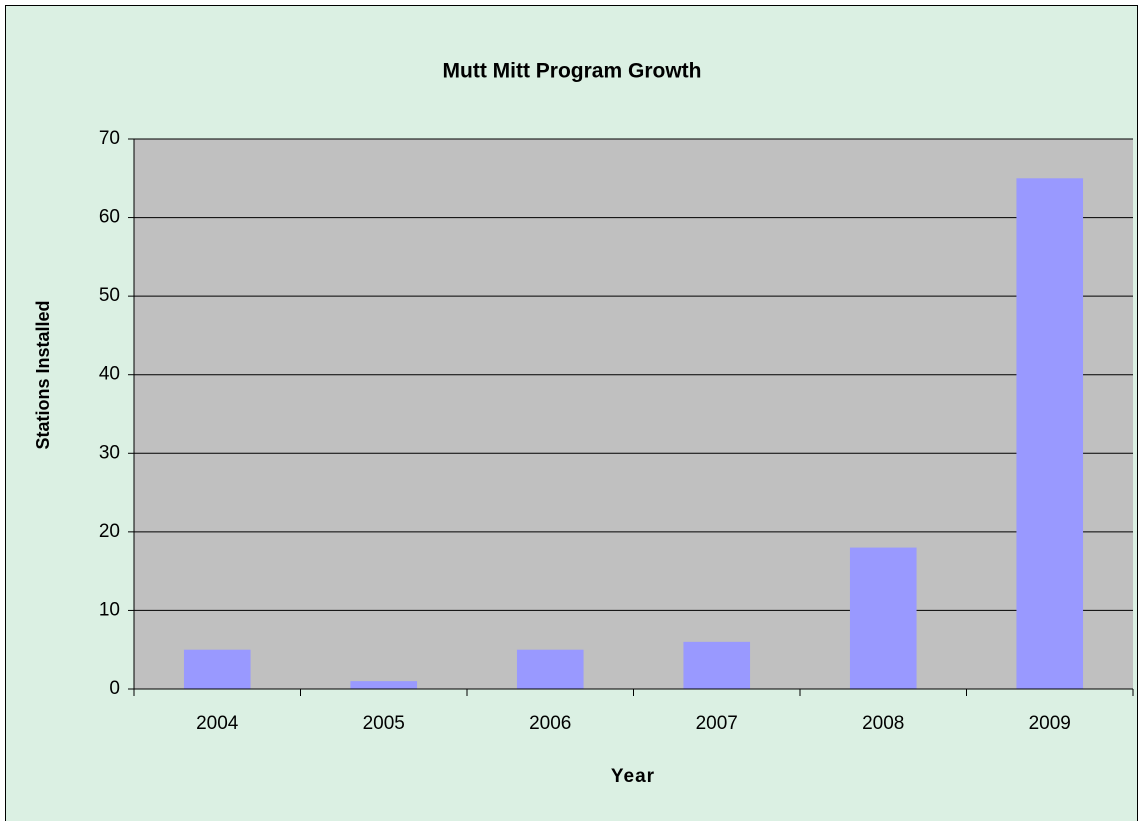  I want to click on x-tick-label: 2004, so click(217, 723).